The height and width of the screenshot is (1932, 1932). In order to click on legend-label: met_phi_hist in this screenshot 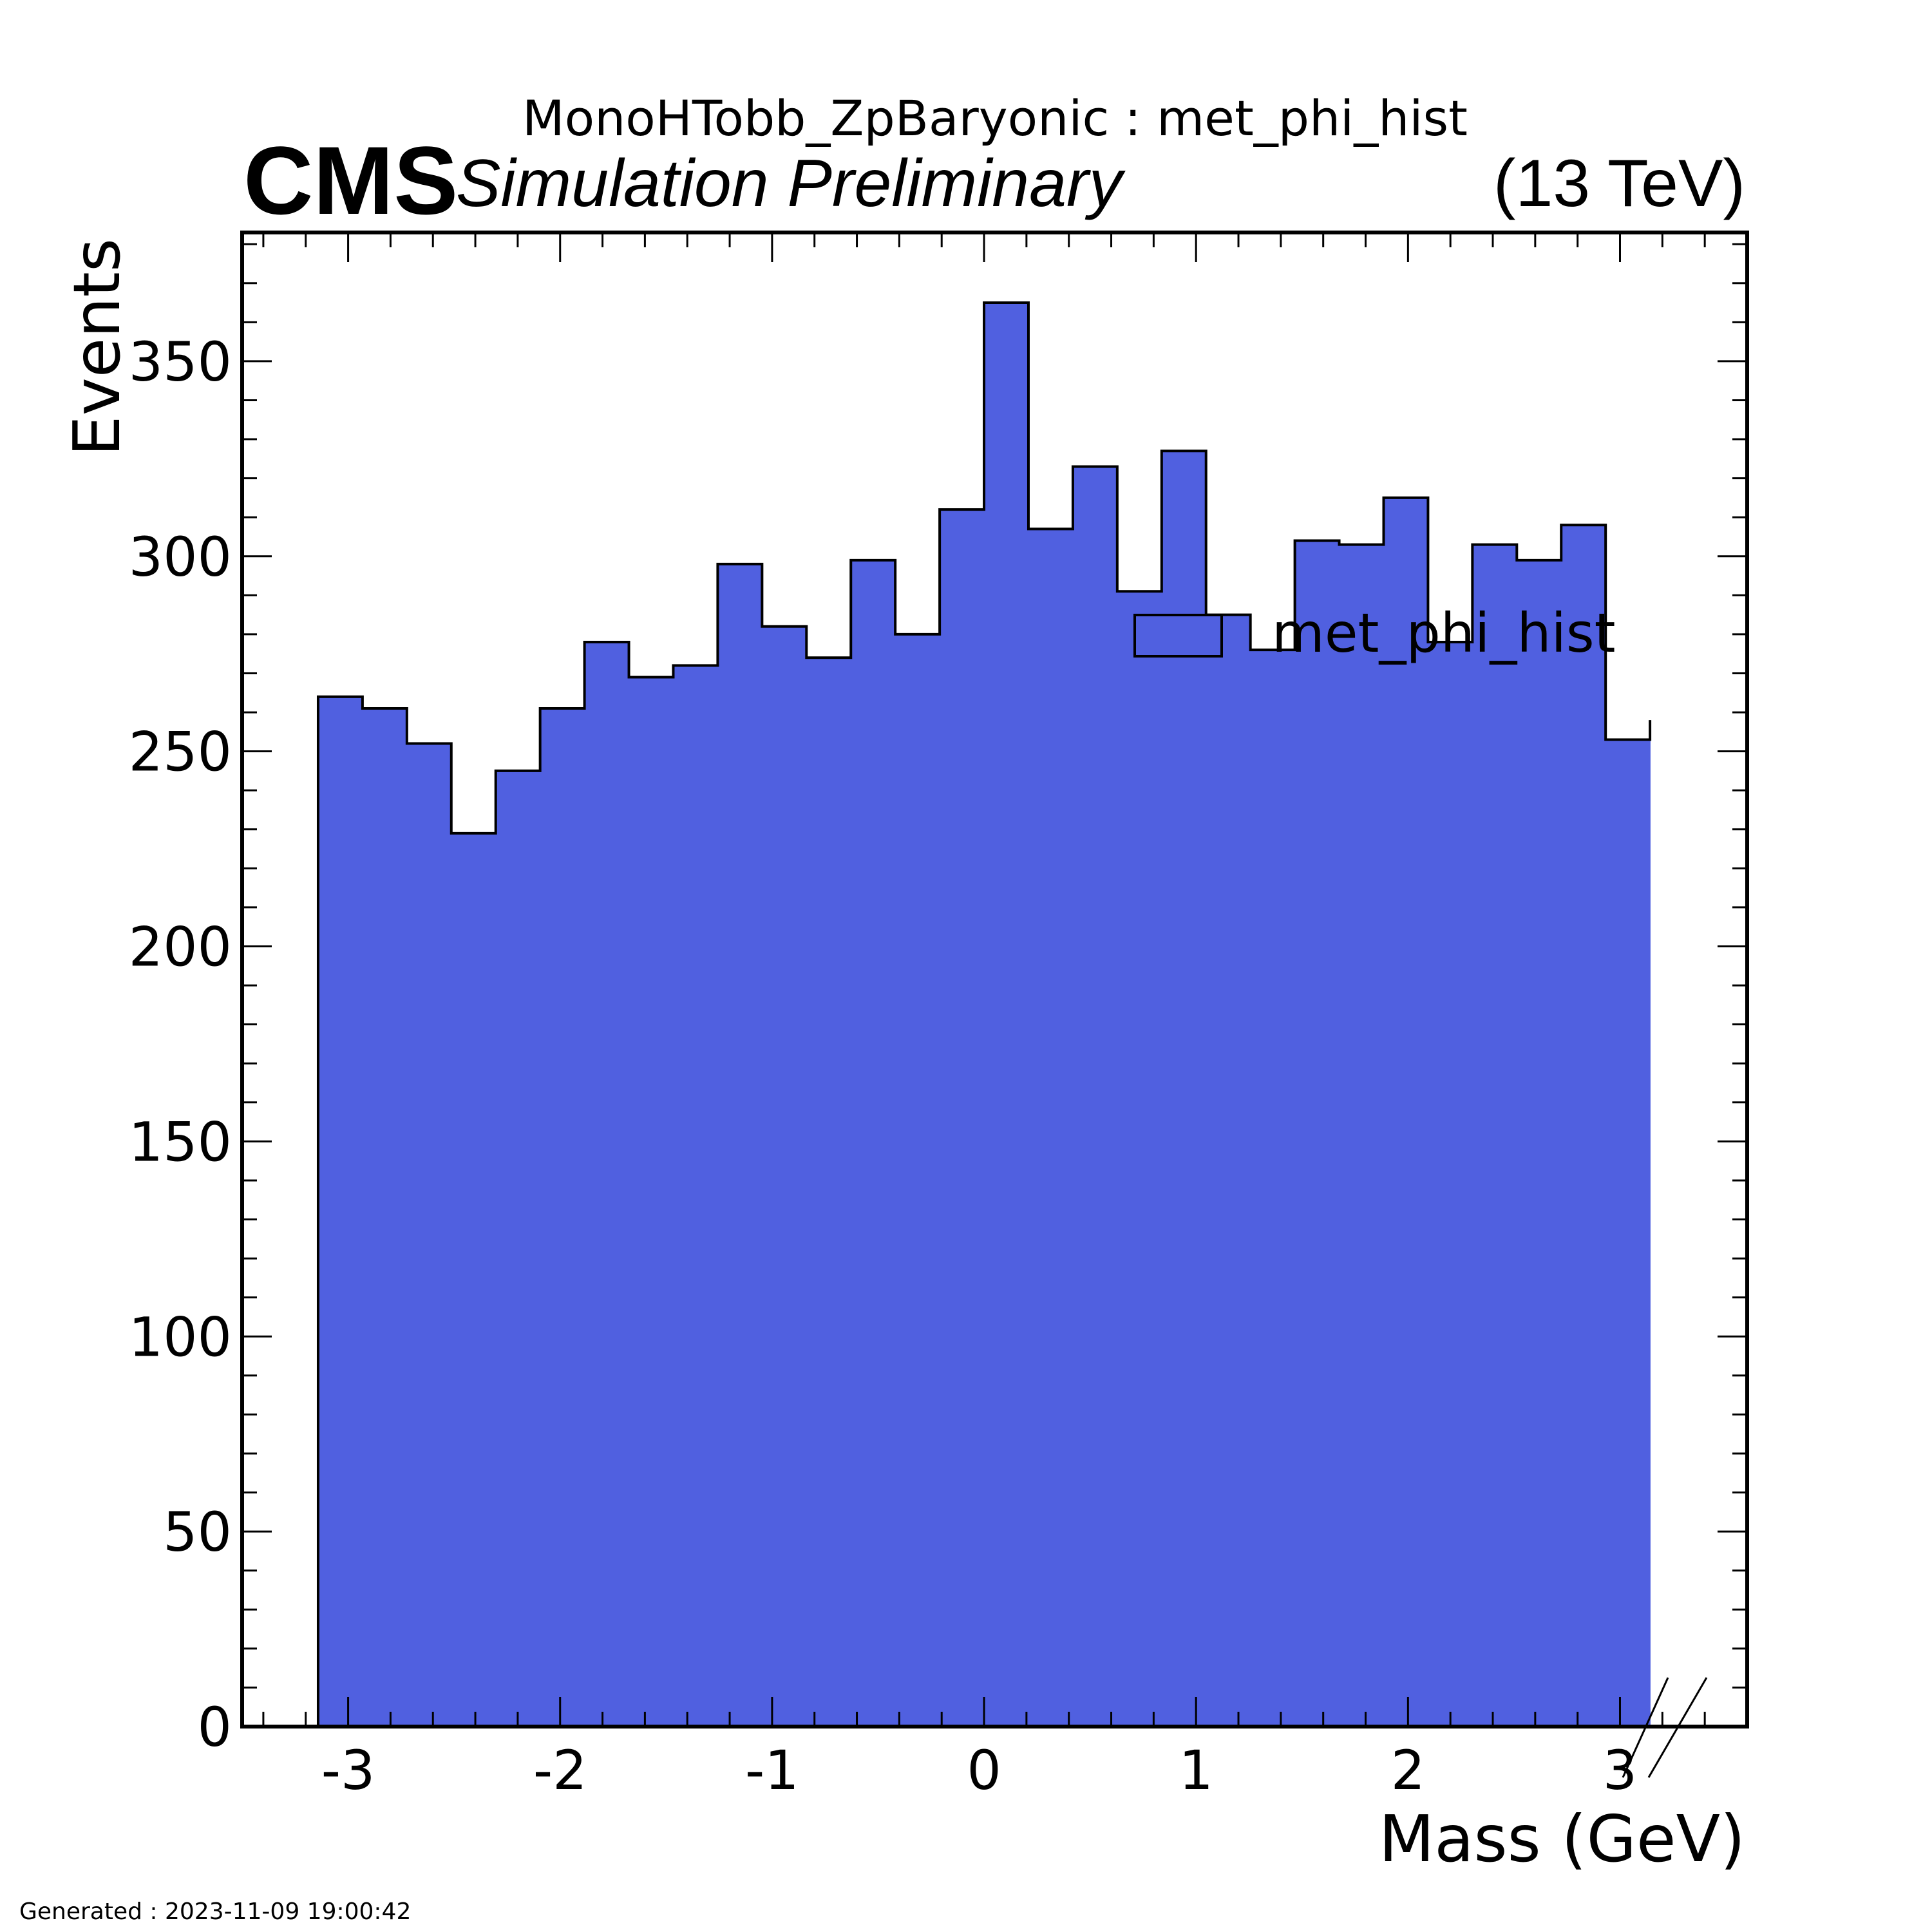, I will do `click(1444, 633)`.